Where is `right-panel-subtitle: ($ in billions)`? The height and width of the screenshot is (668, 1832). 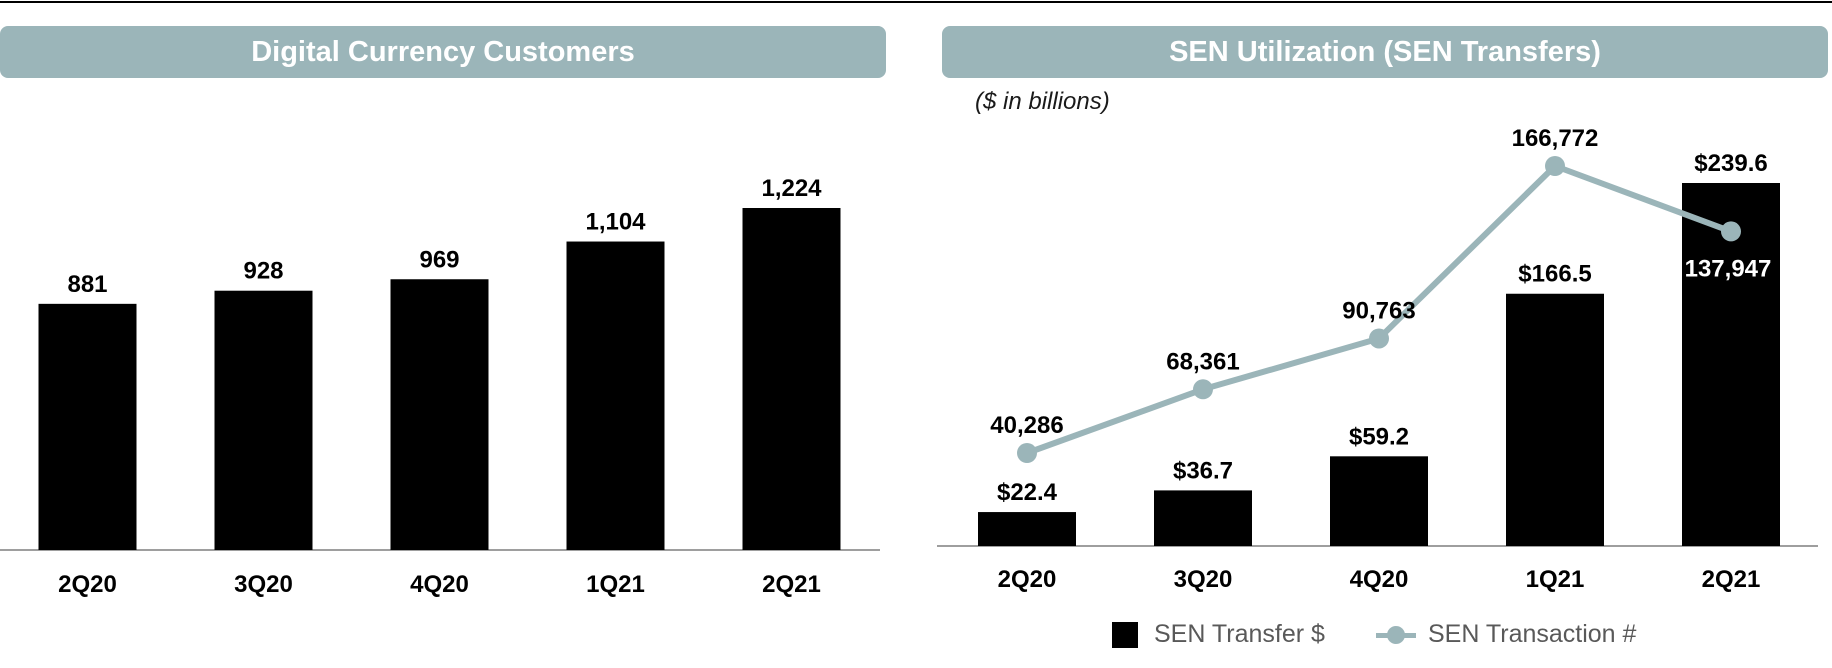 right-panel-subtitle: ($ in billions) is located at coordinates (1042, 101).